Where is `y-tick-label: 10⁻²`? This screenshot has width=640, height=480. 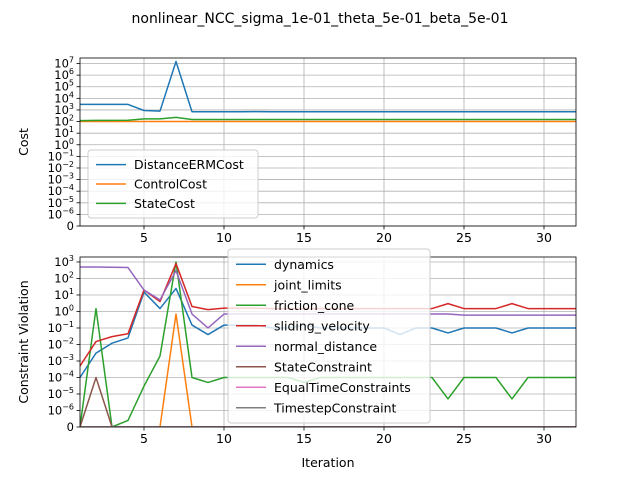 y-tick-label: 10⁻² is located at coordinates (61, 343).